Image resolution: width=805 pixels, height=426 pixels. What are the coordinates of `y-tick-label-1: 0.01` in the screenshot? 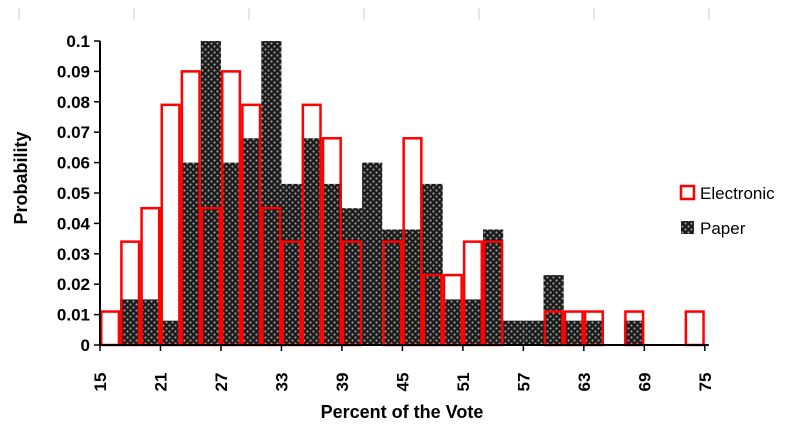 It's located at (73, 315).